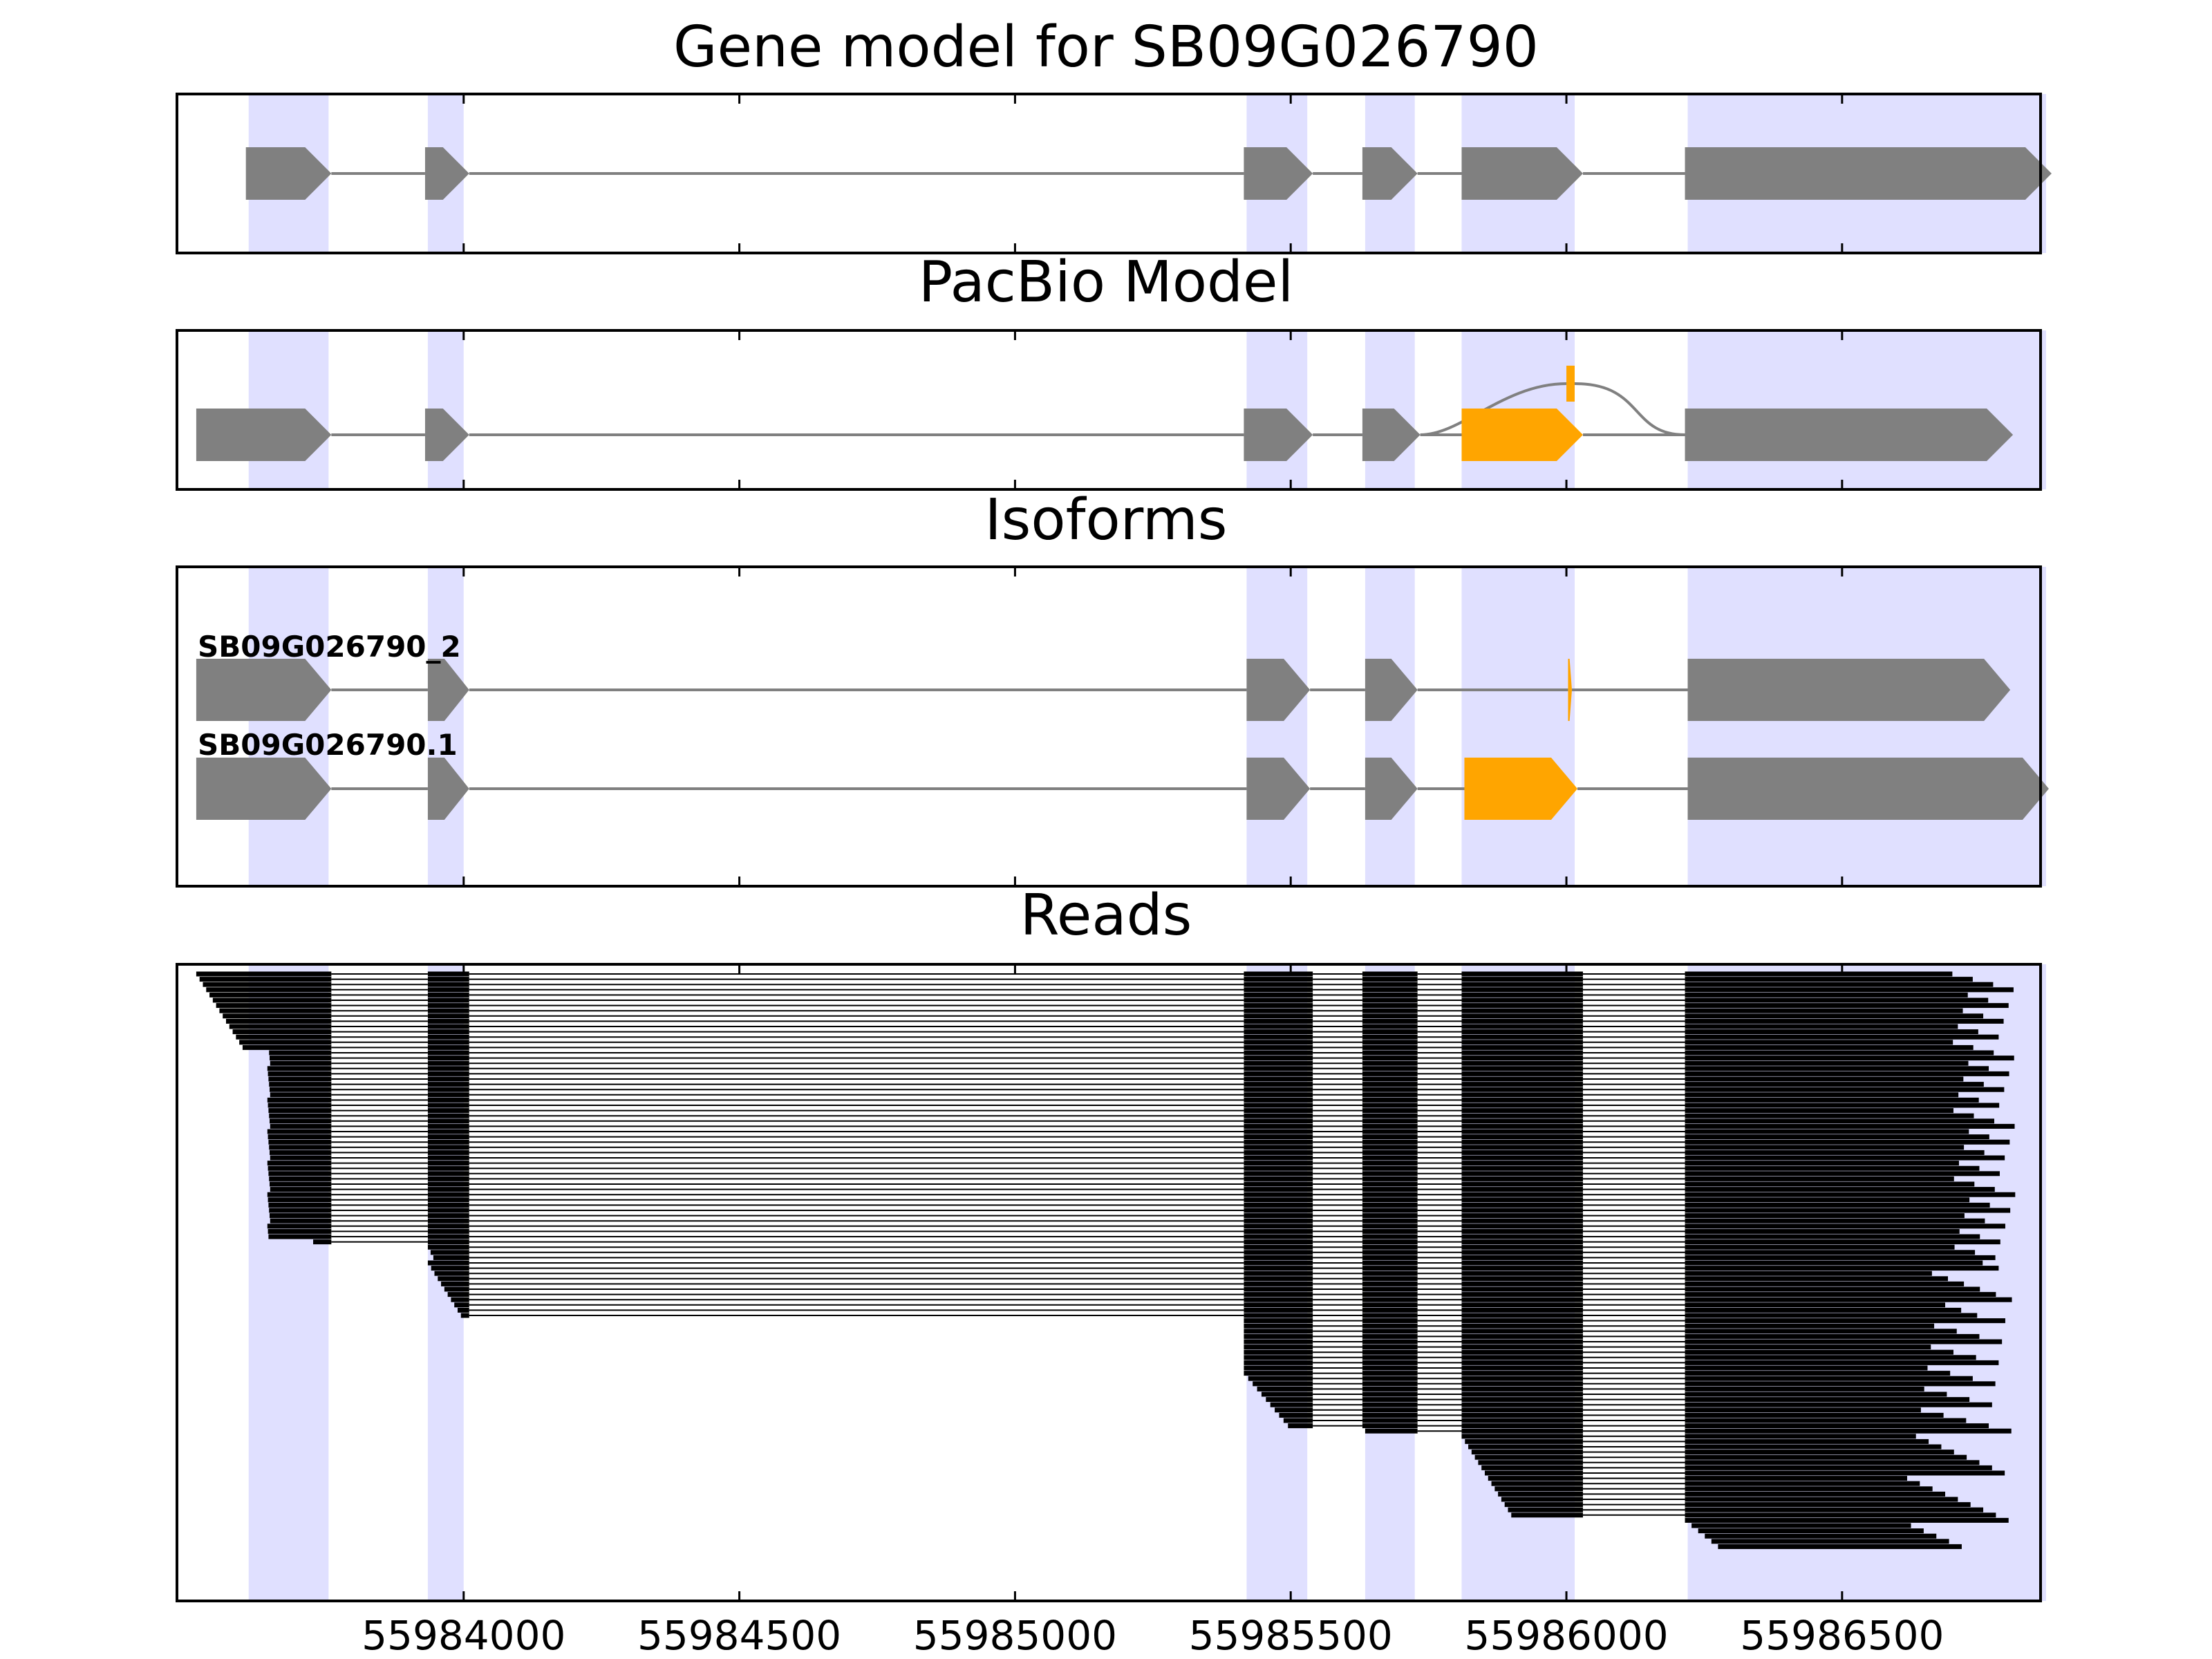  I want to click on alt-splice-curve, so click(1629, 409).